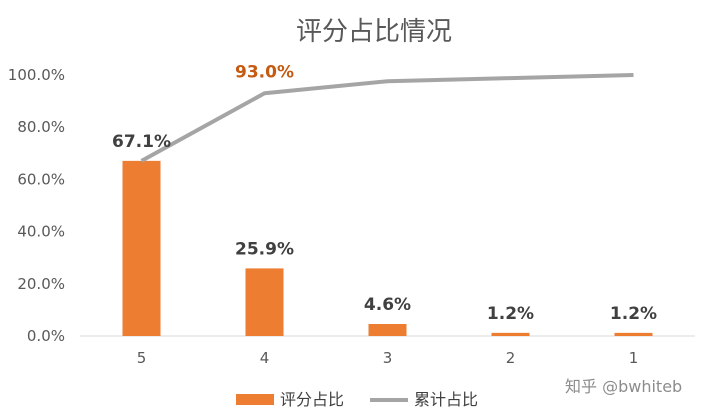  Describe the element at coordinates (41, 232) in the screenshot. I see `y-tick-label: 40.0%` at that location.